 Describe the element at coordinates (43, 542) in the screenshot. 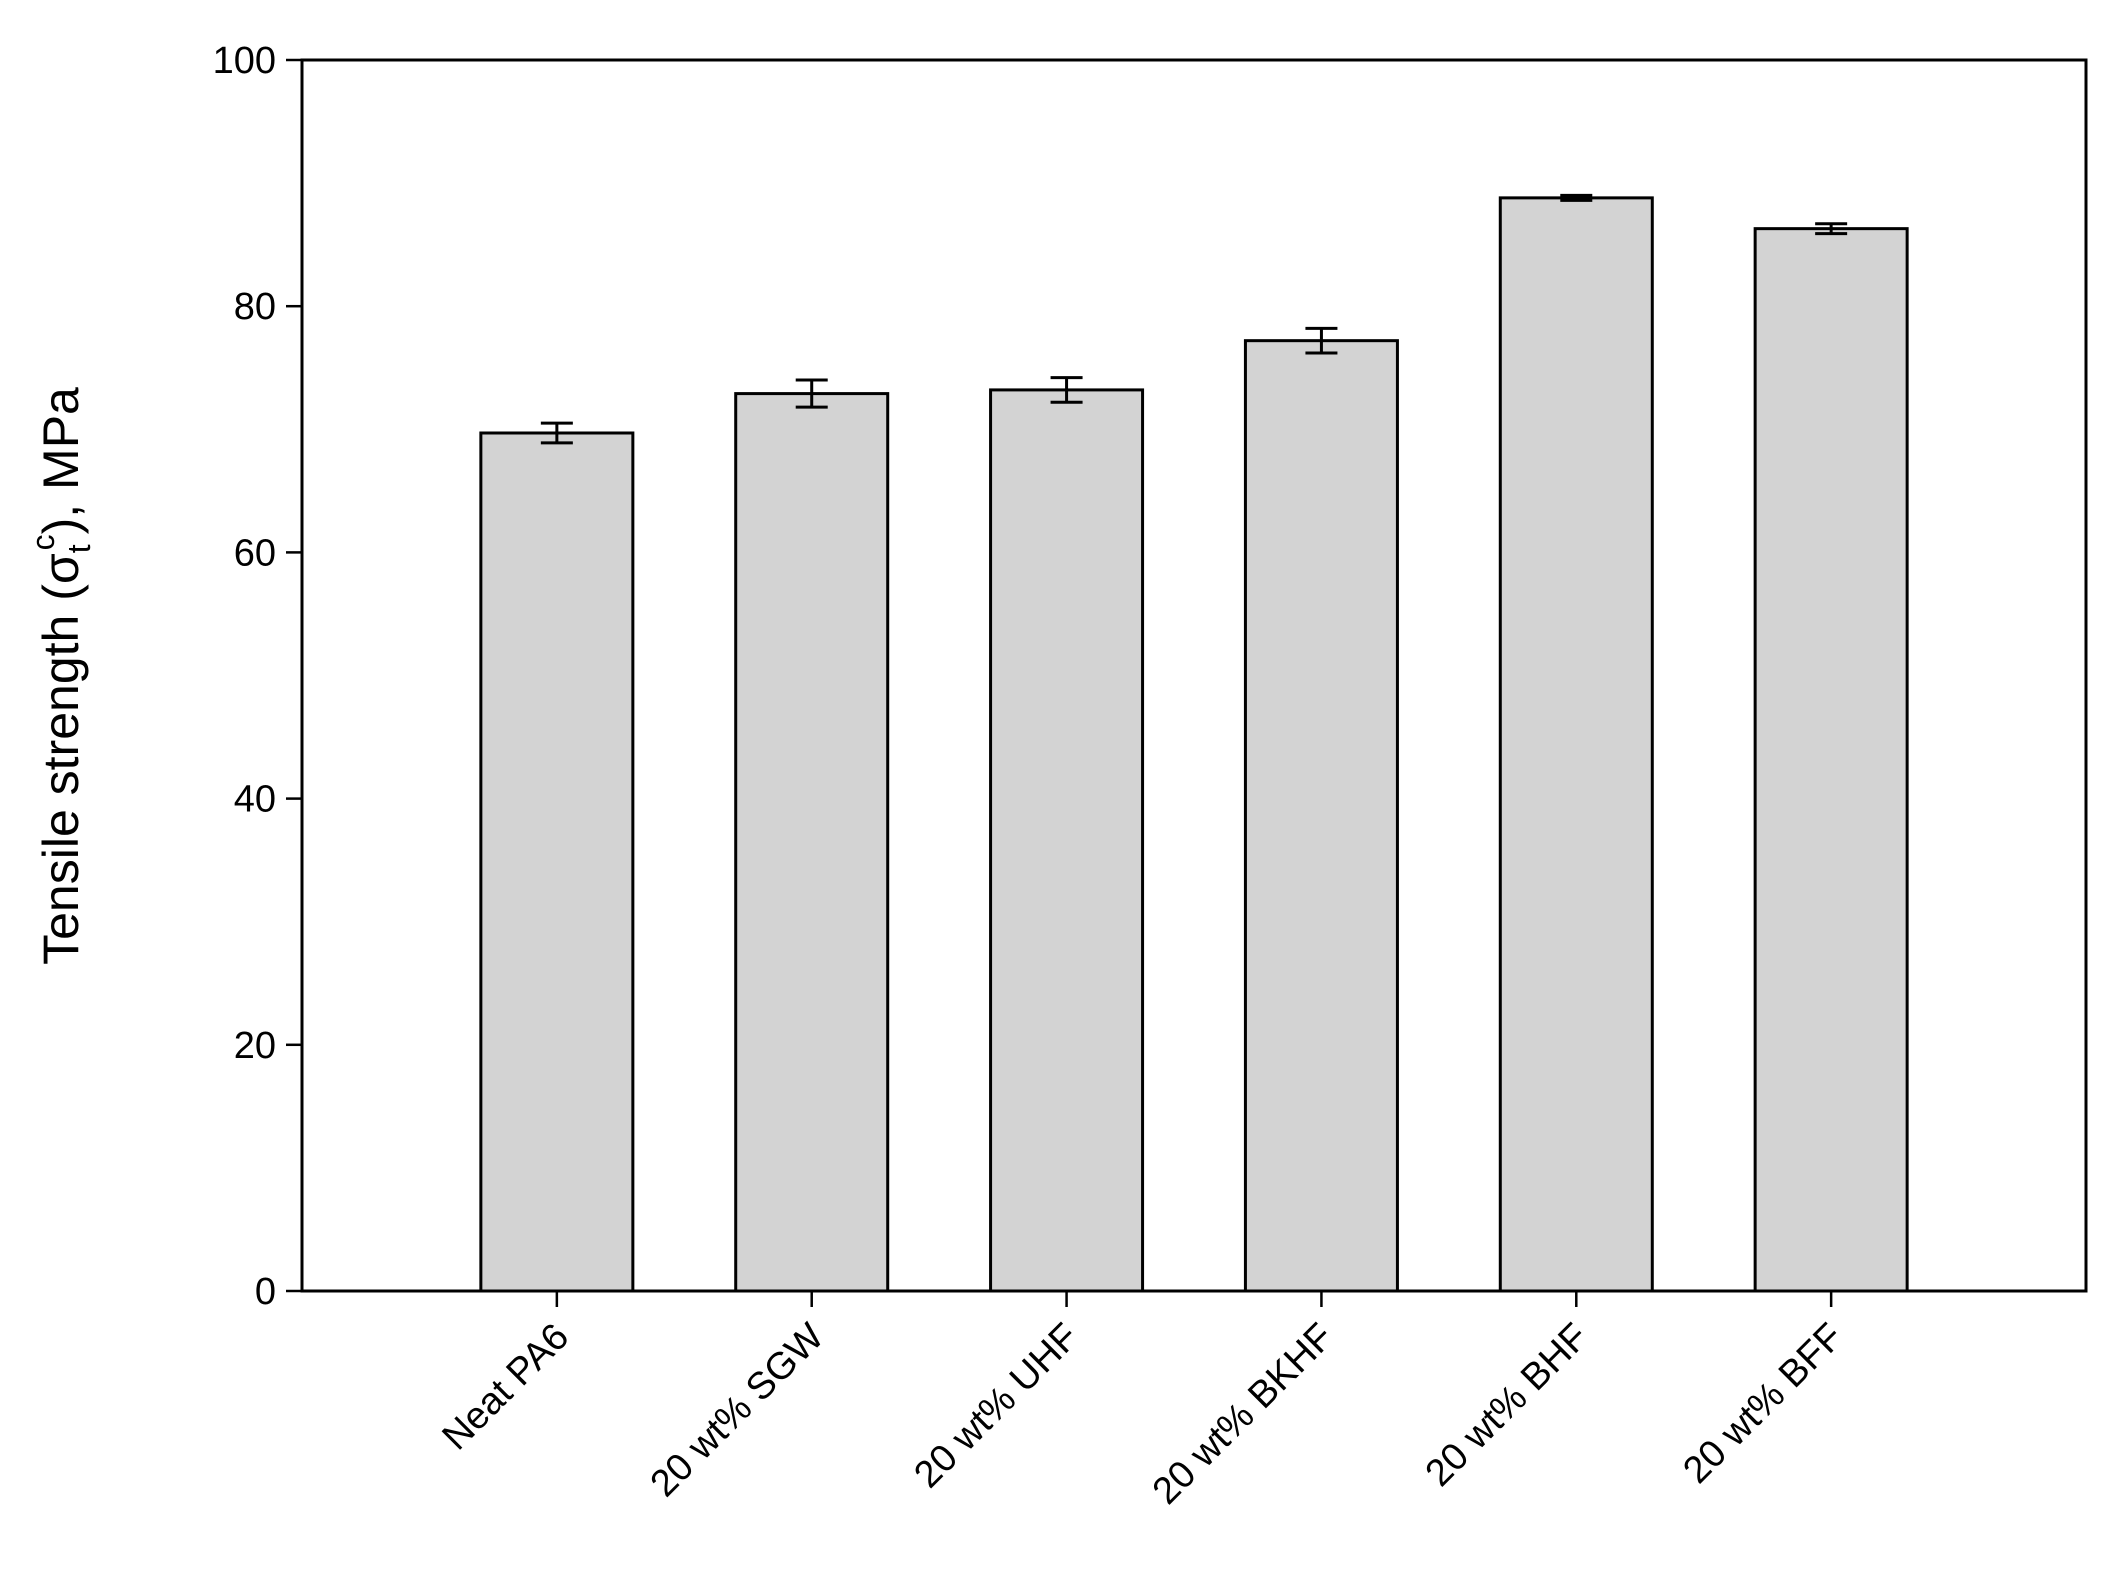

I see `y-label-sup: c` at that location.